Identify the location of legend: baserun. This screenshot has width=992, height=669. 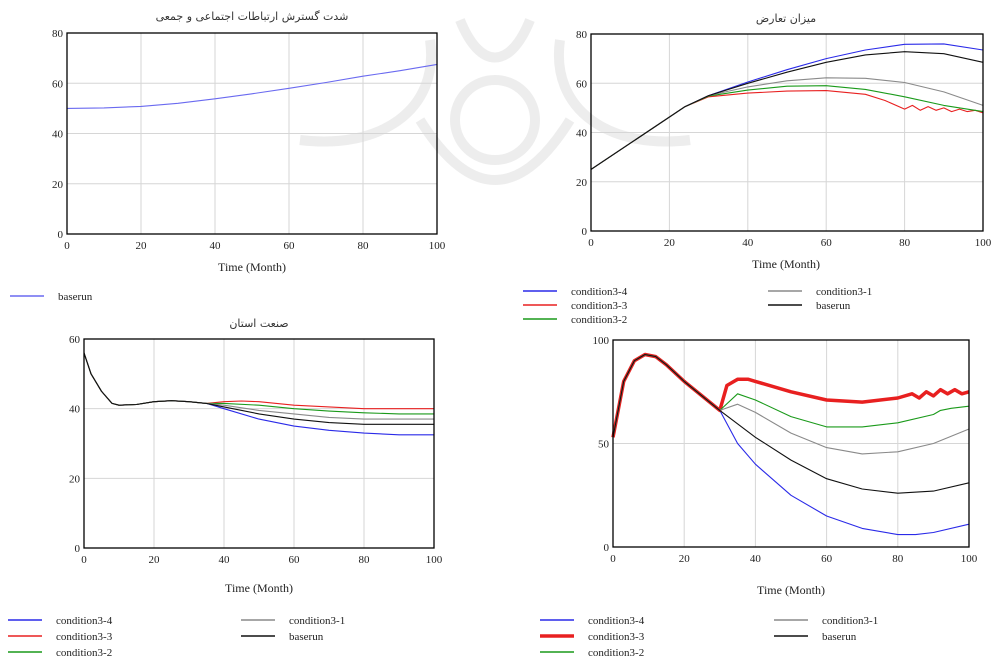
(51, 297).